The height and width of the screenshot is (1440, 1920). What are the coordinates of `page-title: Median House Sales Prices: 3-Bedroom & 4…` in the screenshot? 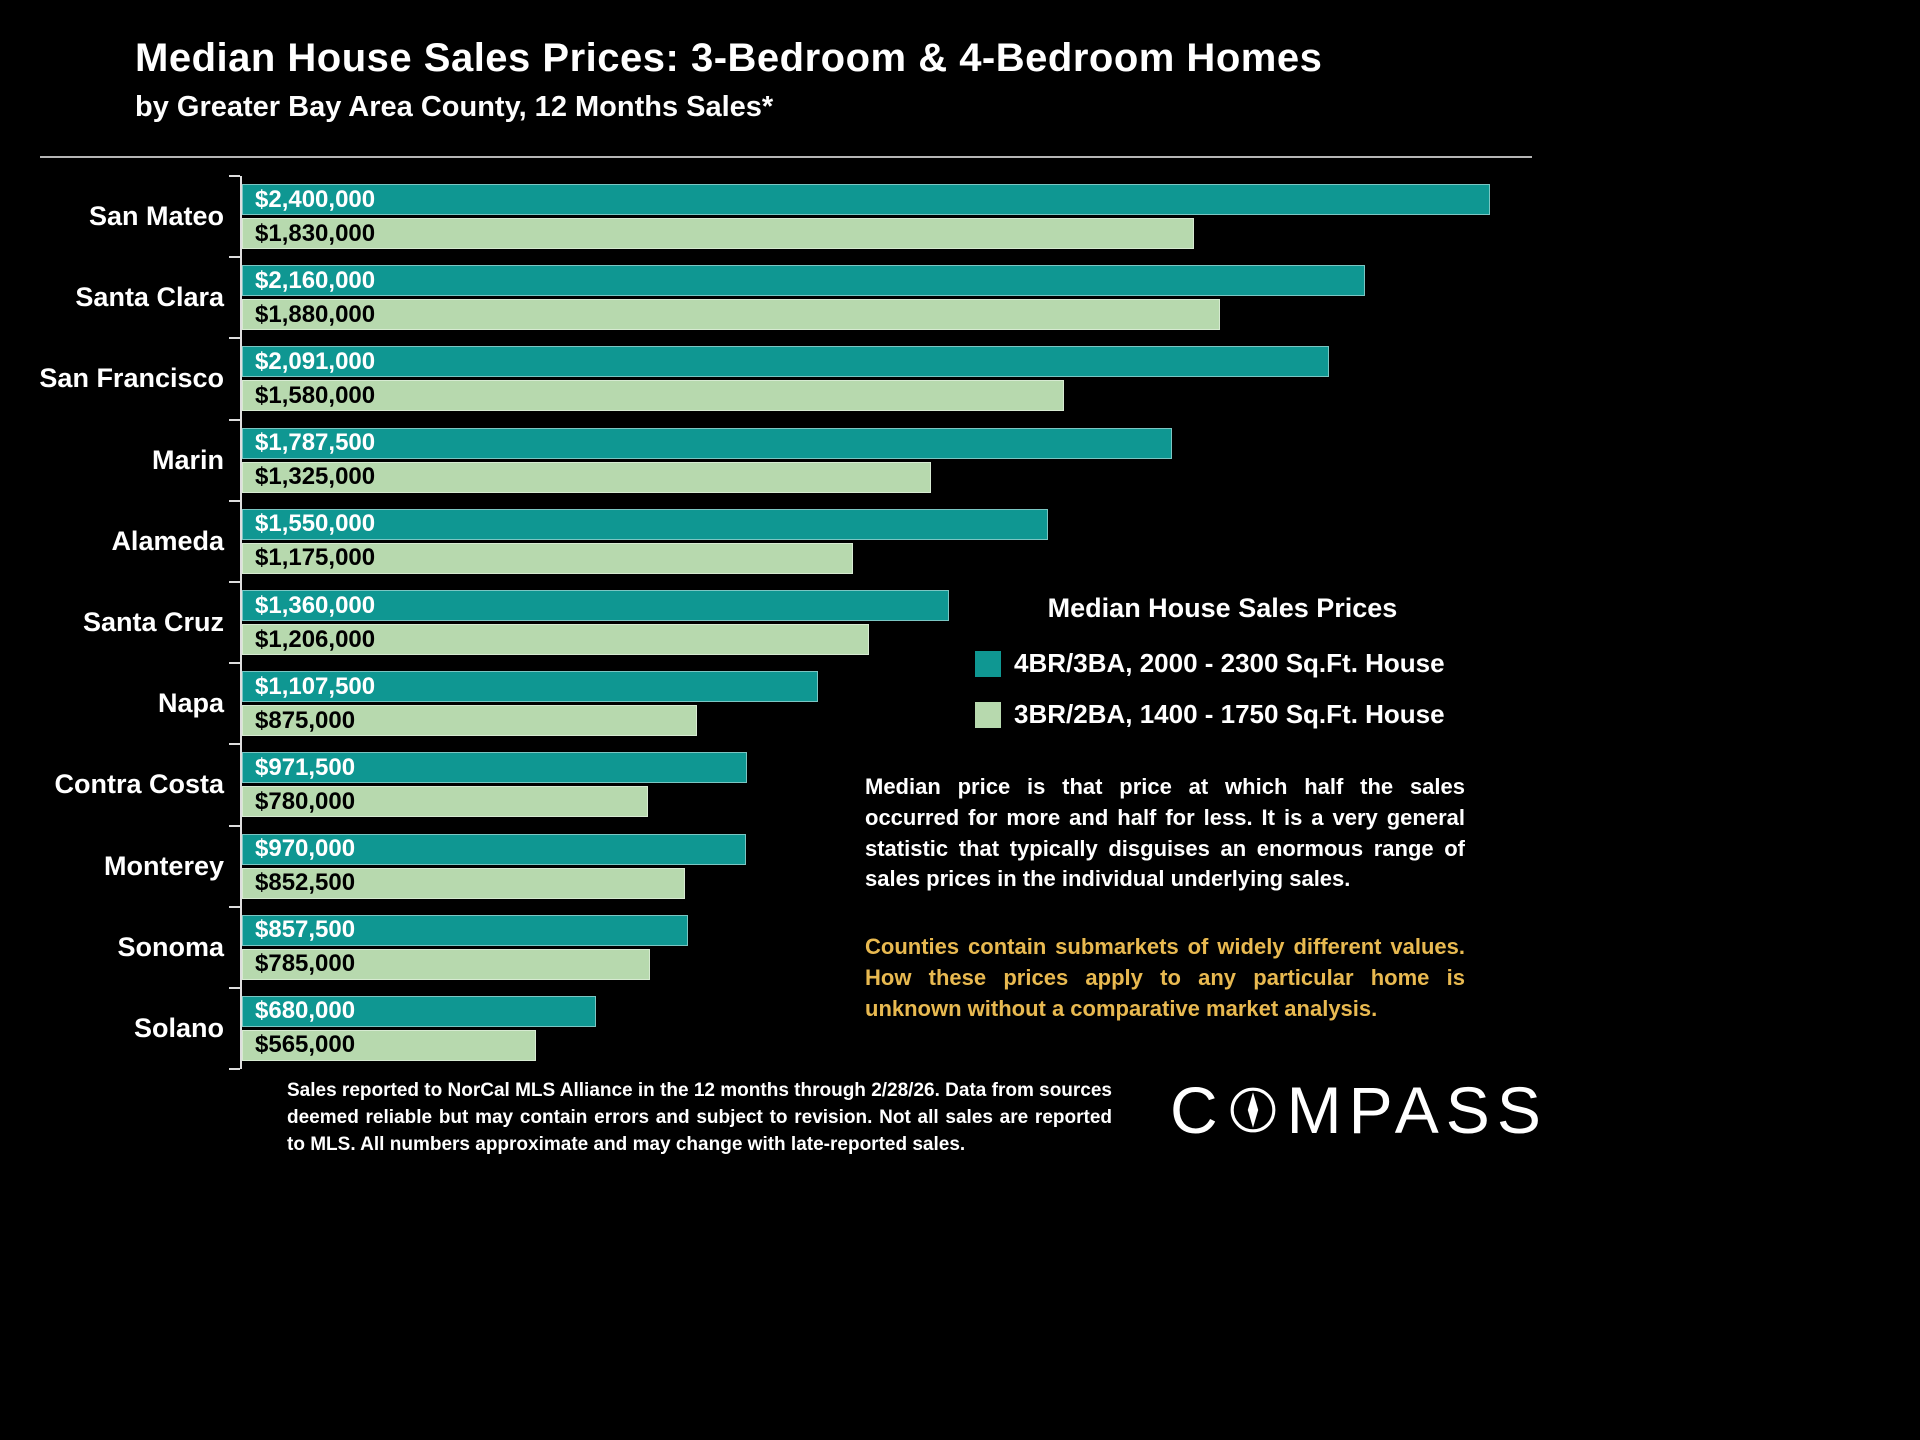 It's located at (729, 58).